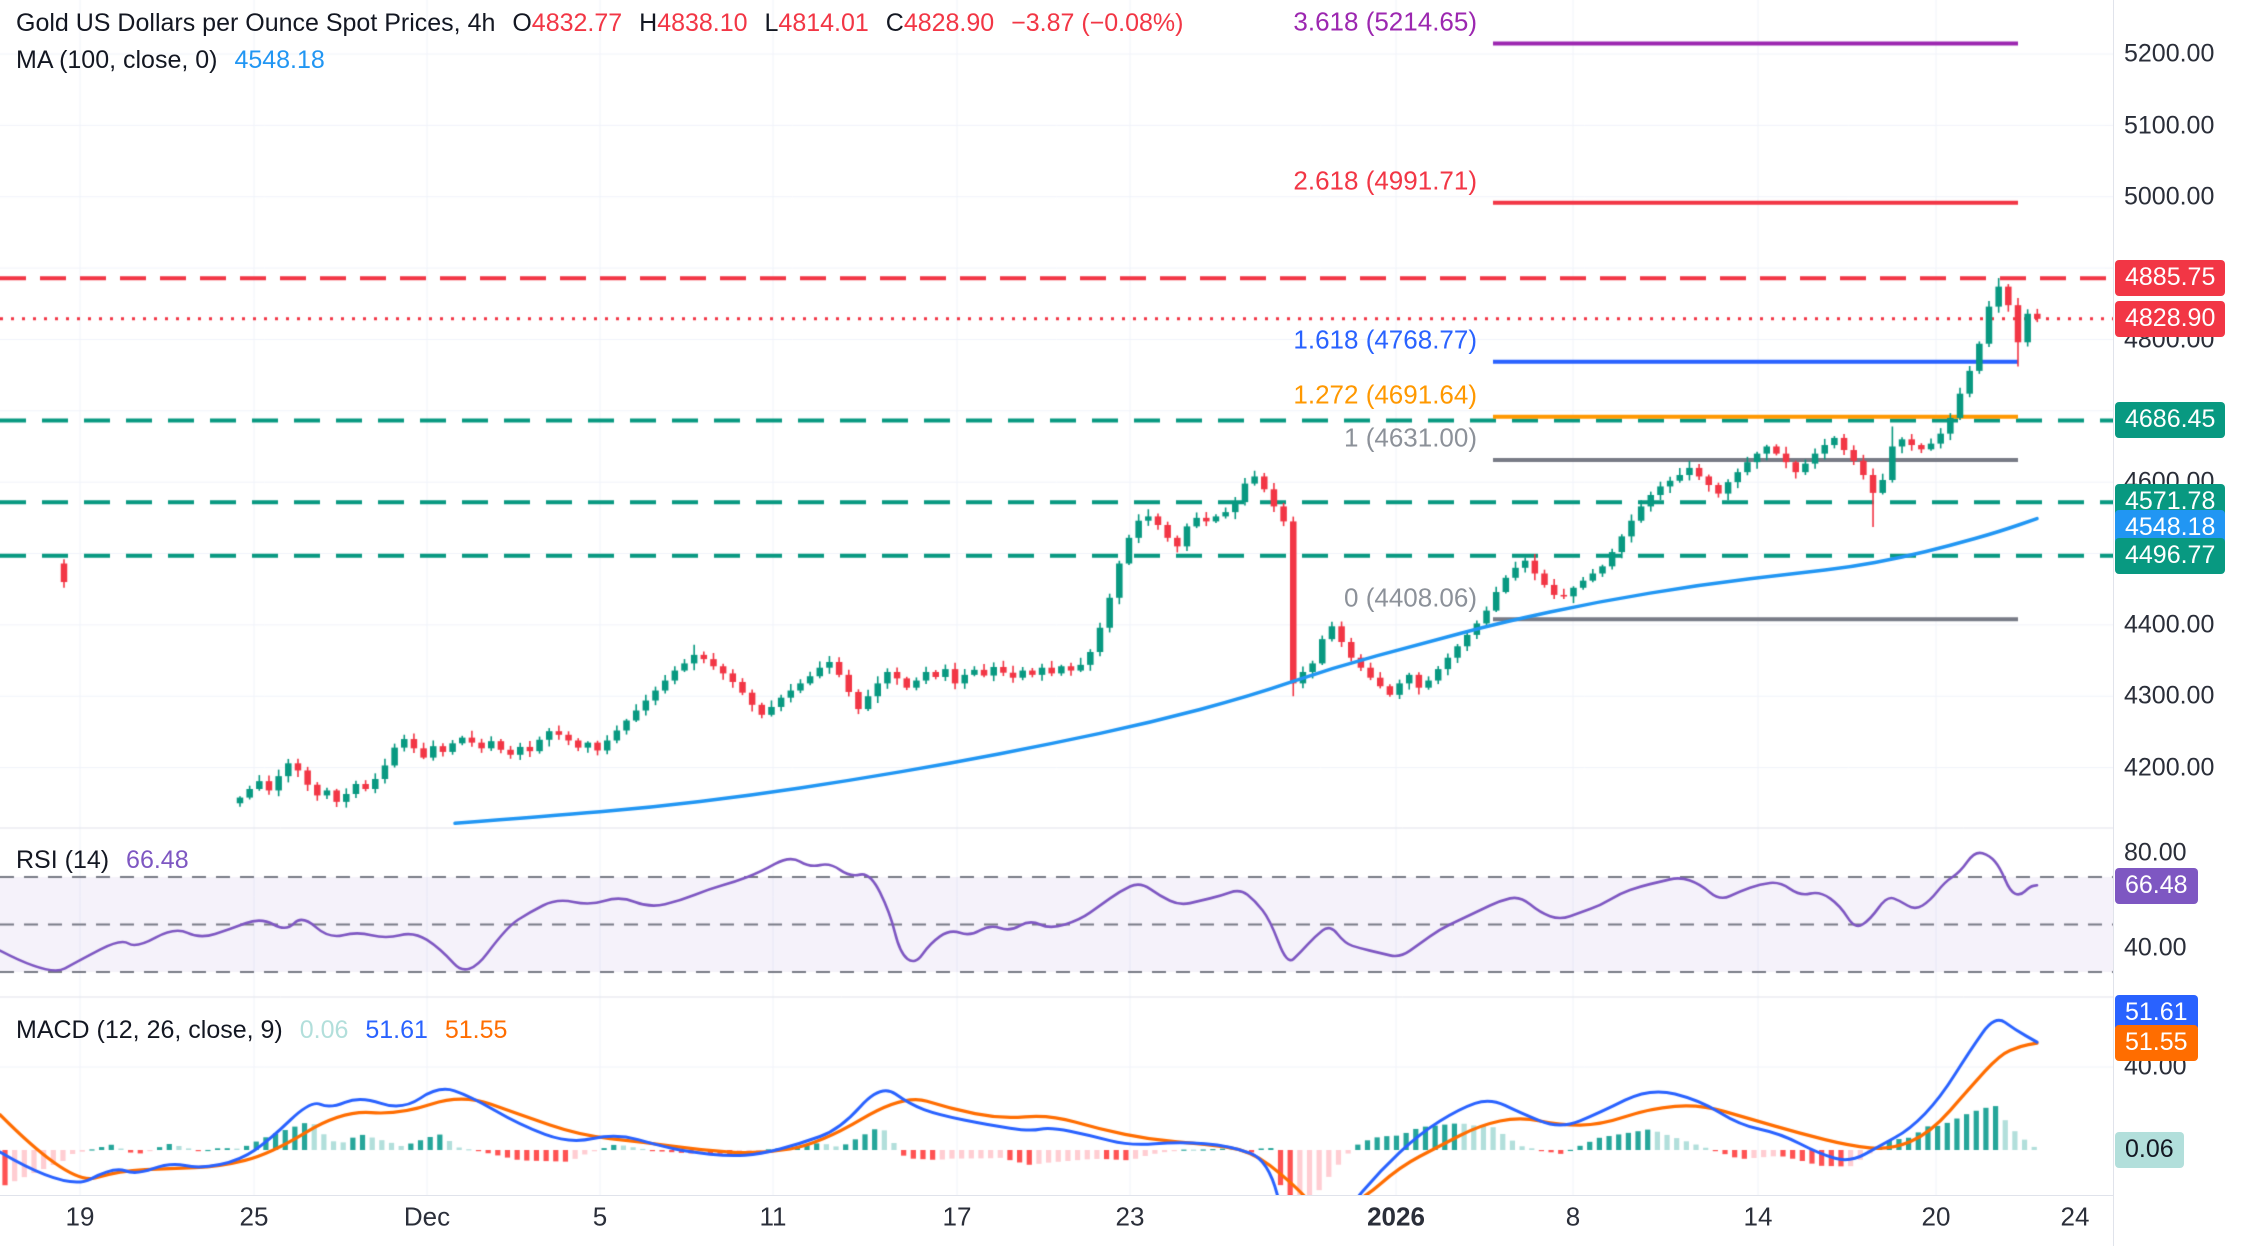 This screenshot has width=2244, height=1246. I want to click on high-value: 4838.10, so click(702, 23).